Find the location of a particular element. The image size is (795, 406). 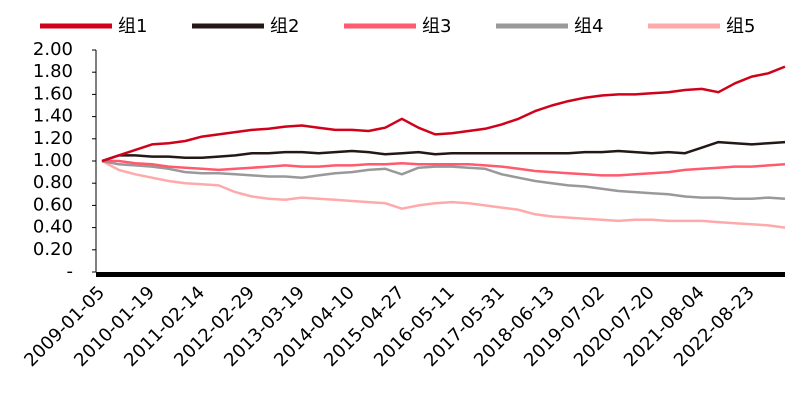

legend-label: 组2 is located at coordinates (284, 26).